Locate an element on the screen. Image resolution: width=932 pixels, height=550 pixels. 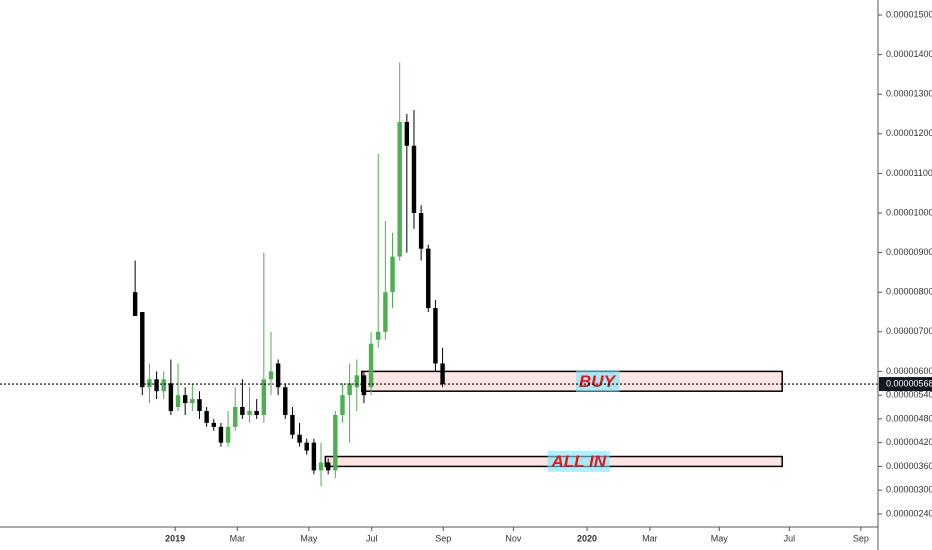
y-tick-label: 0.00000900 is located at coordinates (909, 252).